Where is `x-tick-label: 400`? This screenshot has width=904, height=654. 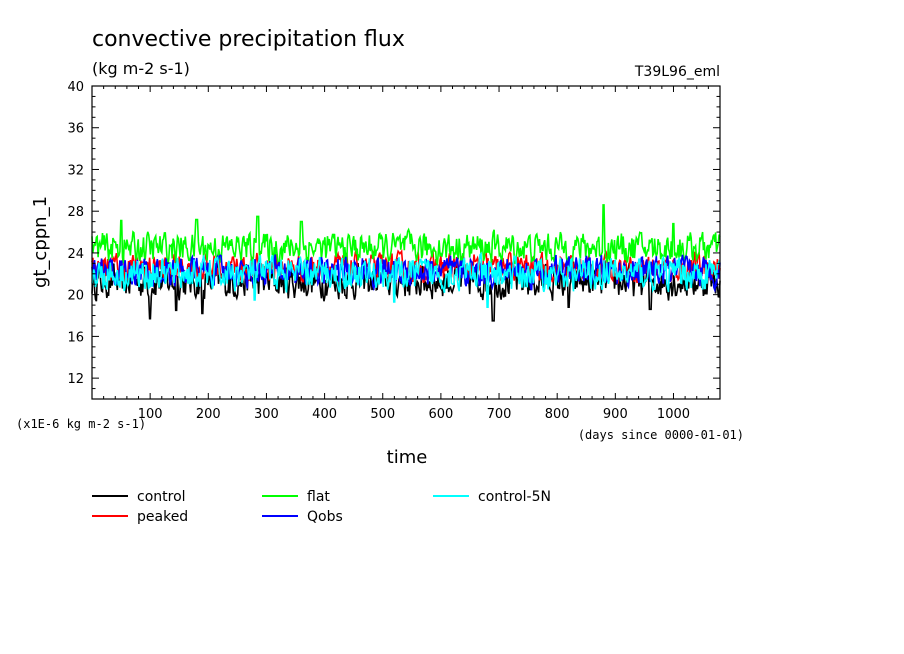 x-tick-label: 400 is located at coordinates (324, 414).